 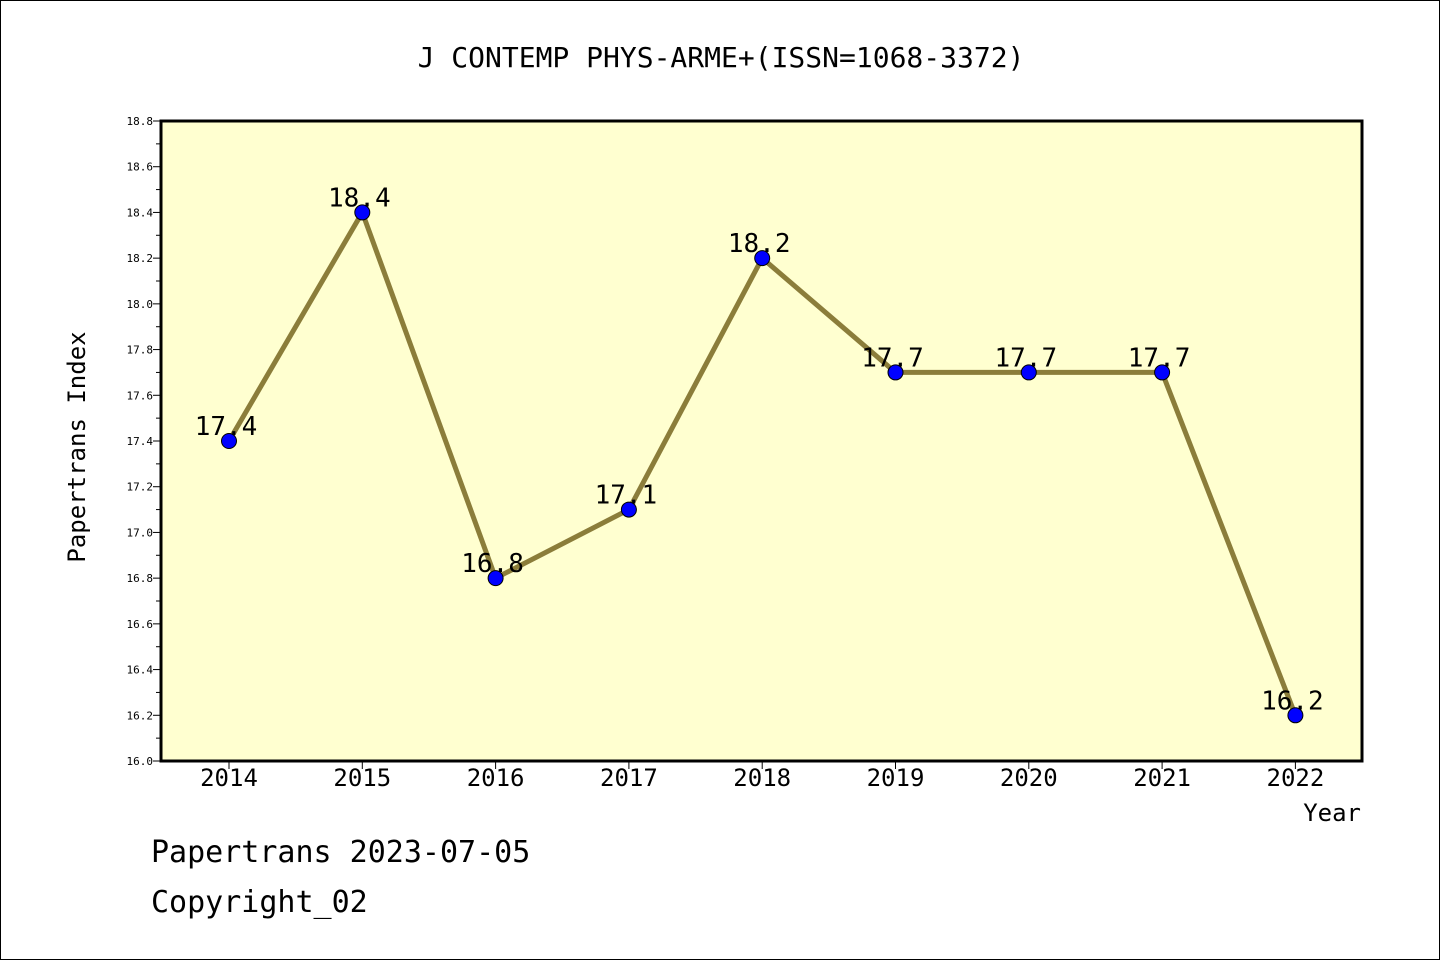 What do you see at coordinates (140, 304) in the screenshot?
I see `y-tick-label: 18.0` at bounding box center [140, 304].